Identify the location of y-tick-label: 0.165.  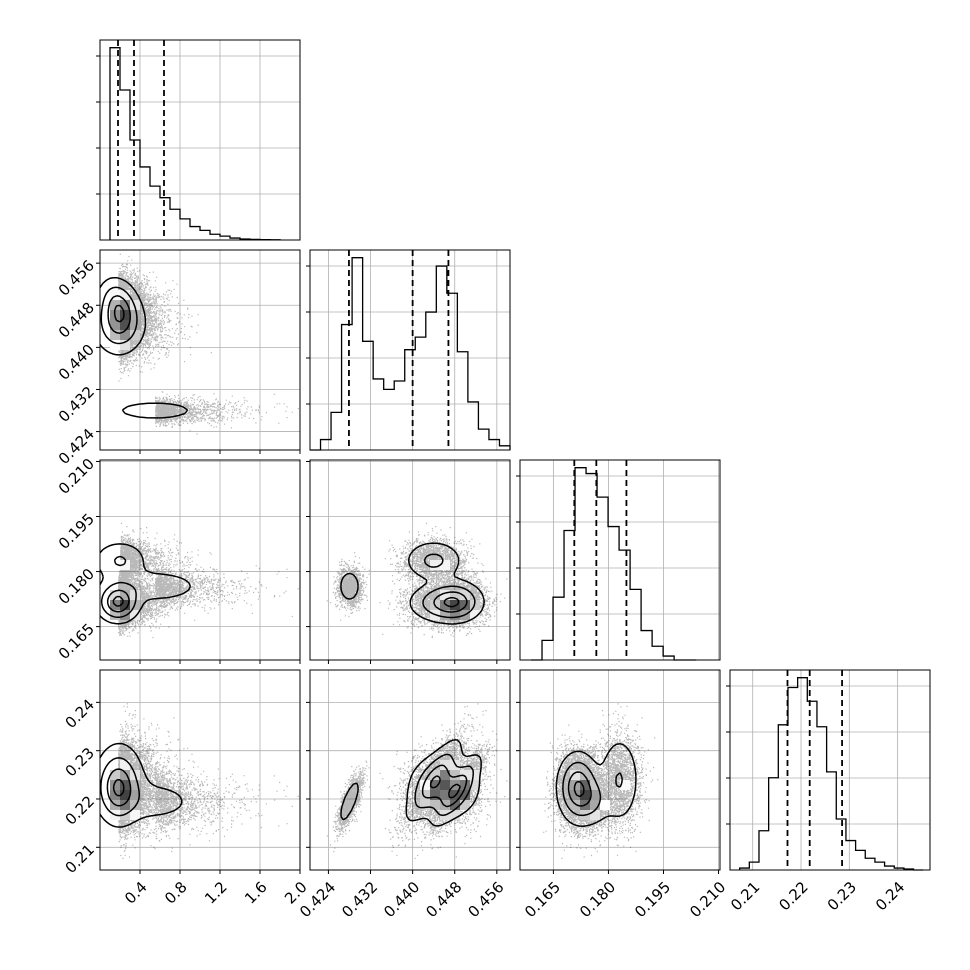
(76, 641).